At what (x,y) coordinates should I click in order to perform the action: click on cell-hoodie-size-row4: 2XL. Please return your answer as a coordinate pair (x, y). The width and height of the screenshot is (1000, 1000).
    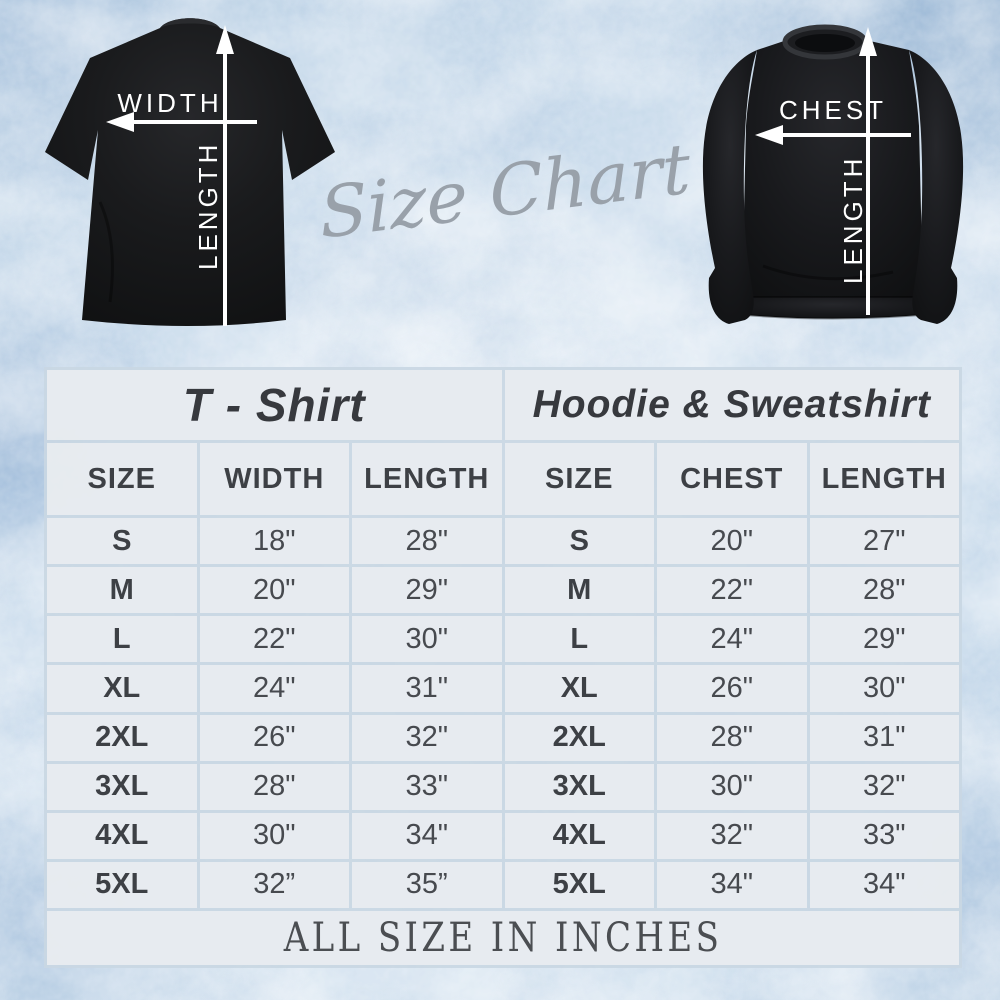
    Looking at the image, I should click on (579, 737).